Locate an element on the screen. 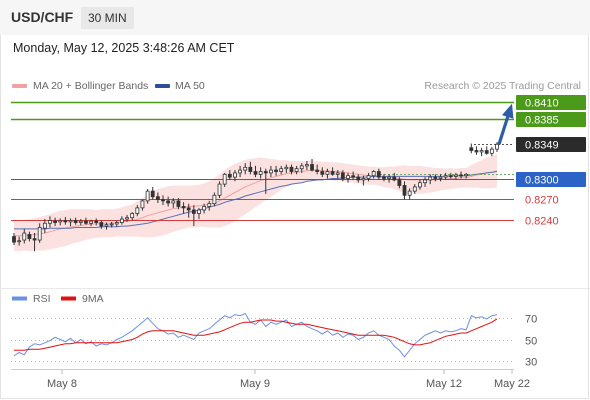 This screenshot has height=400, width=590. ma50-line is located at coordinates (256, 200).